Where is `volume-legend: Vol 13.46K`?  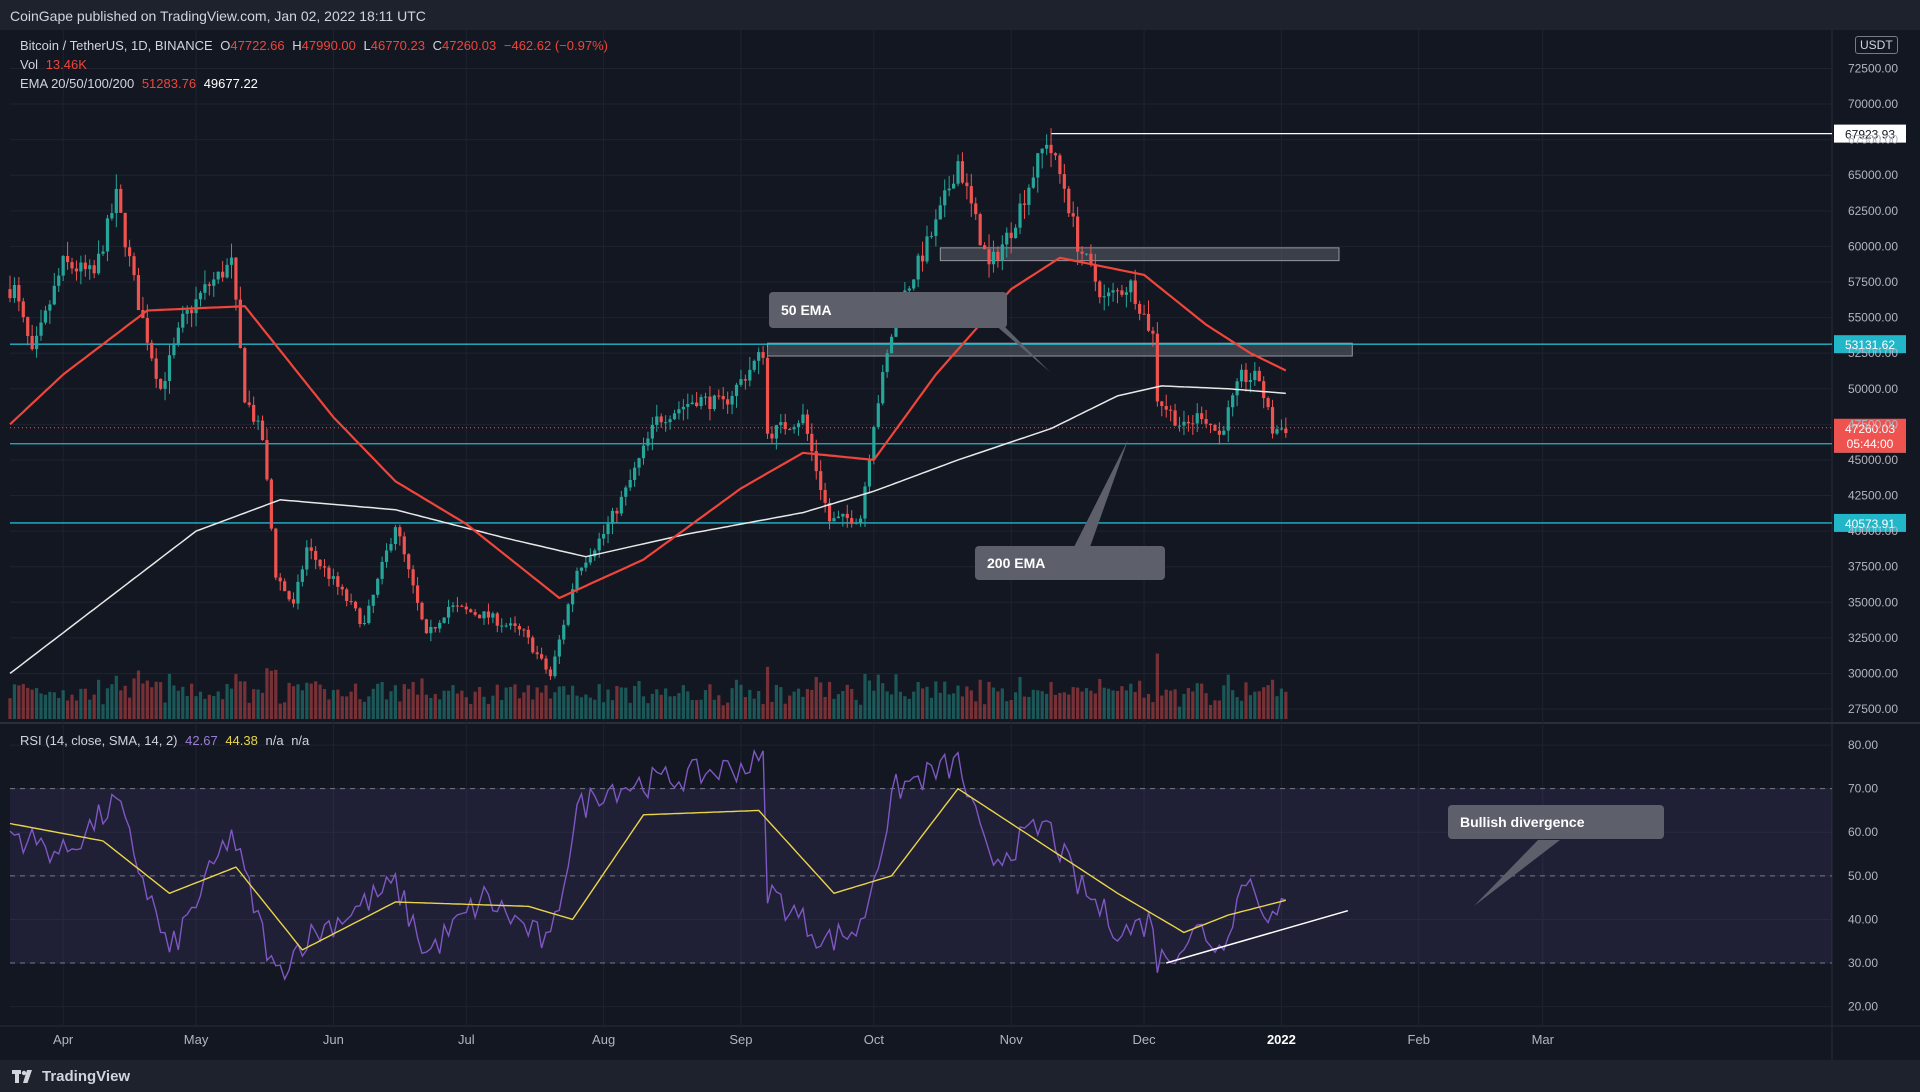
volume-legend: Vol 13.46K is located at coordinates (55, 64).